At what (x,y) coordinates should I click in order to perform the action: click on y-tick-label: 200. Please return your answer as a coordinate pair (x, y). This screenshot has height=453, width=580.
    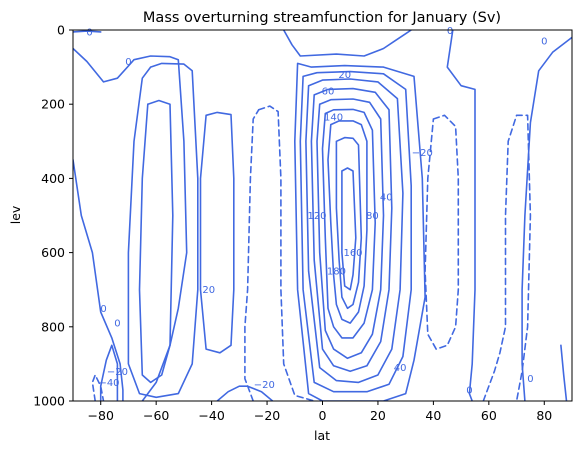
    Looking at the image, I should click on (53, 104).